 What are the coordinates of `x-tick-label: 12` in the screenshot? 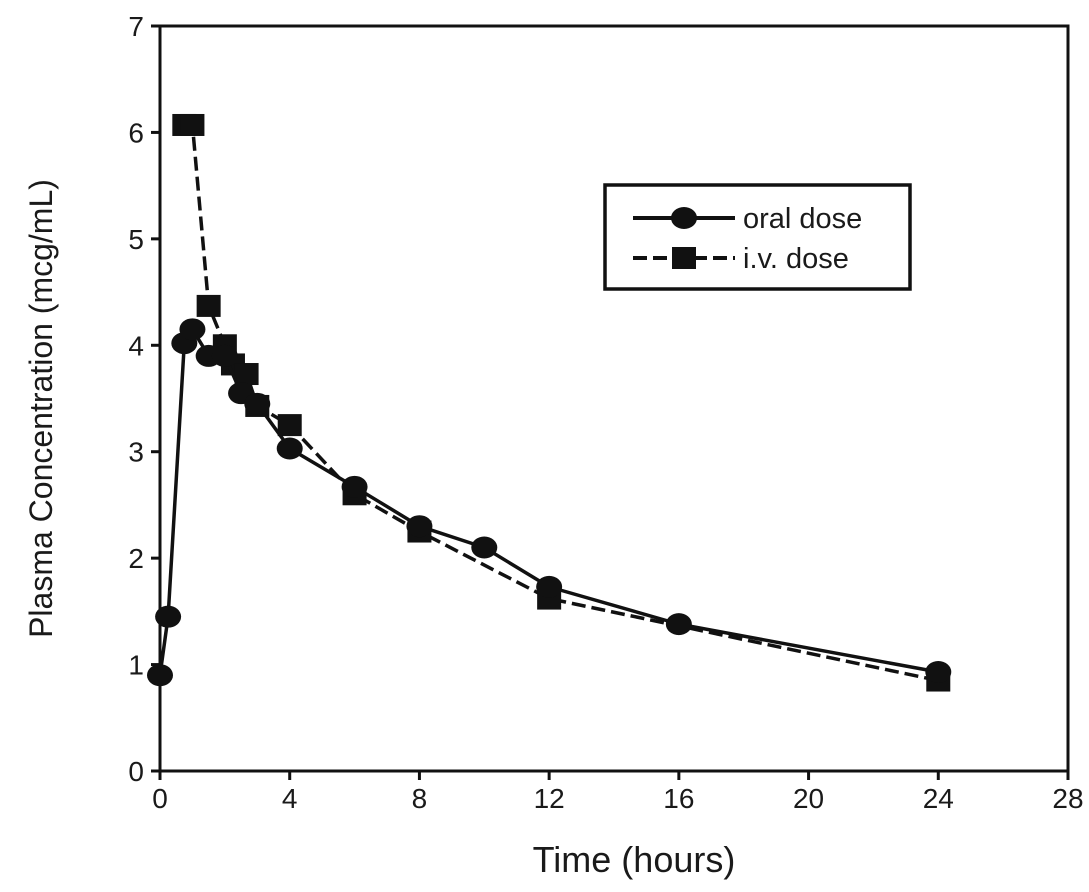 It's located at (549, 798).